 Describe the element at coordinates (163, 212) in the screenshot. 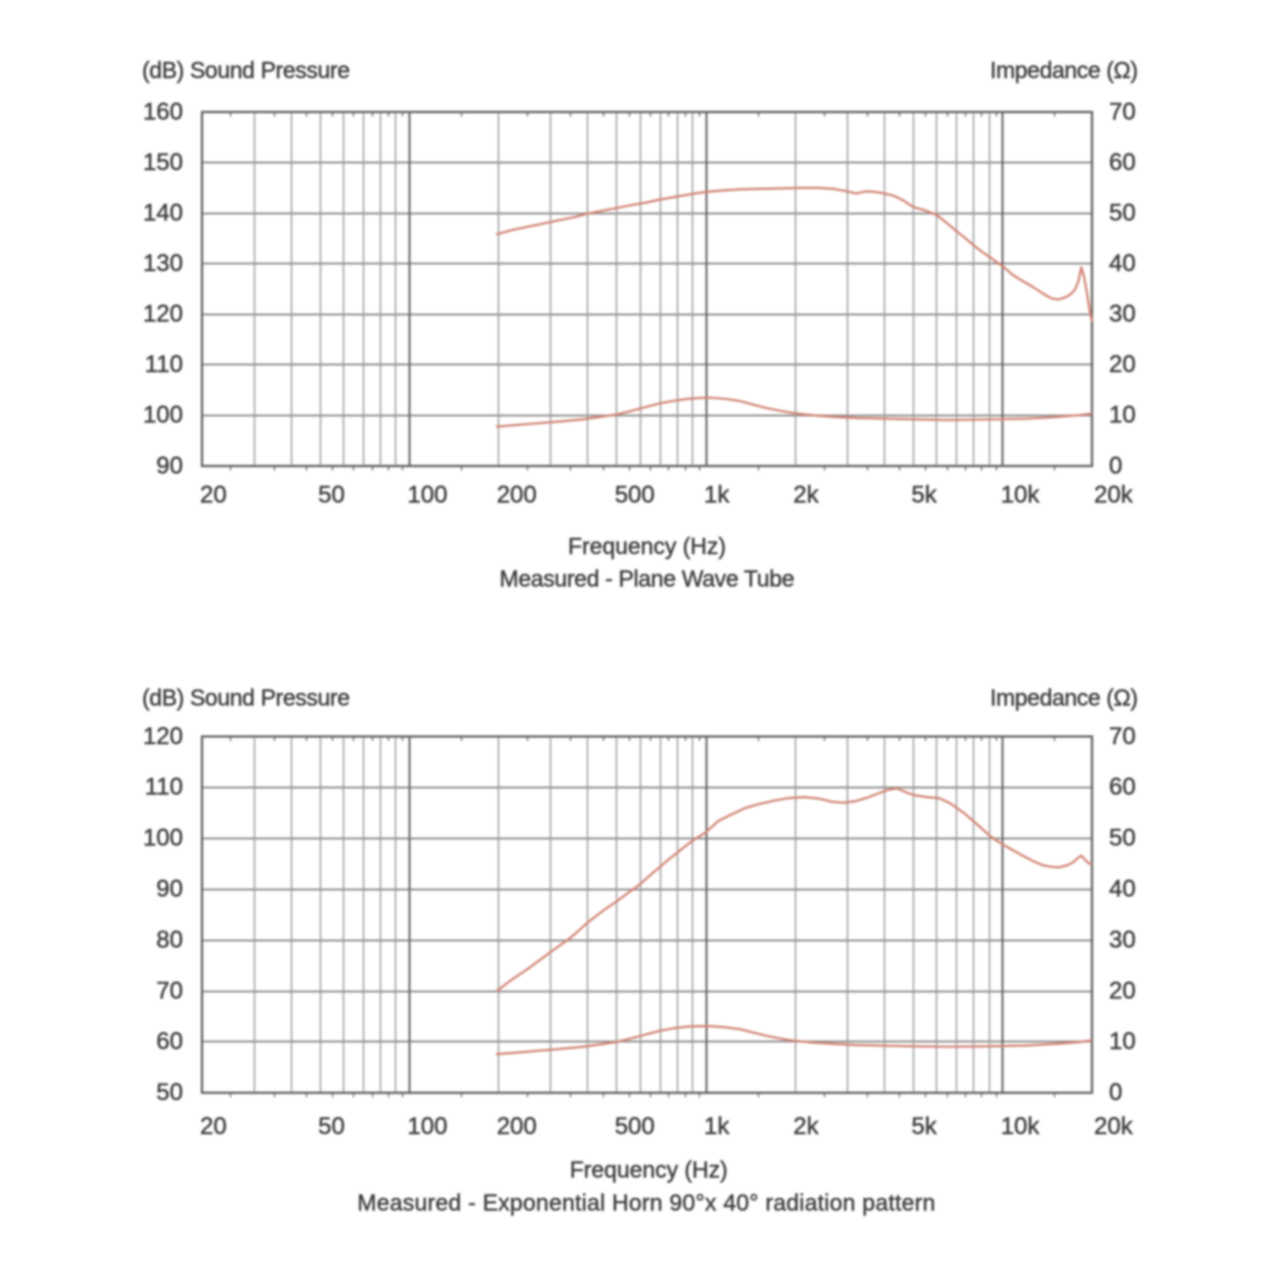

I see `svg-text: 140` at that location.